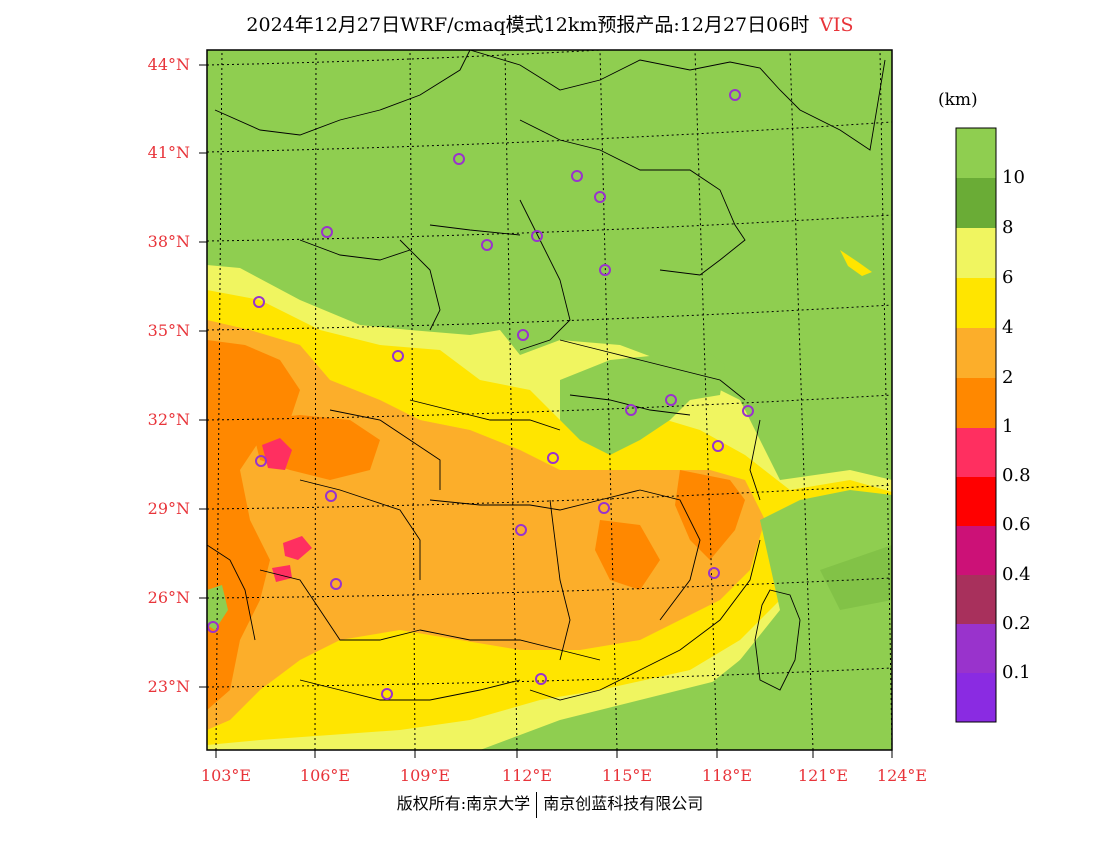 Image resolution: width=1100 pixels, height=850 pixels. What do you see at coordinates (1008, 377) in the screenshot?
I see `colorbar-level-label: 2` at bounding box center [1008, 377].